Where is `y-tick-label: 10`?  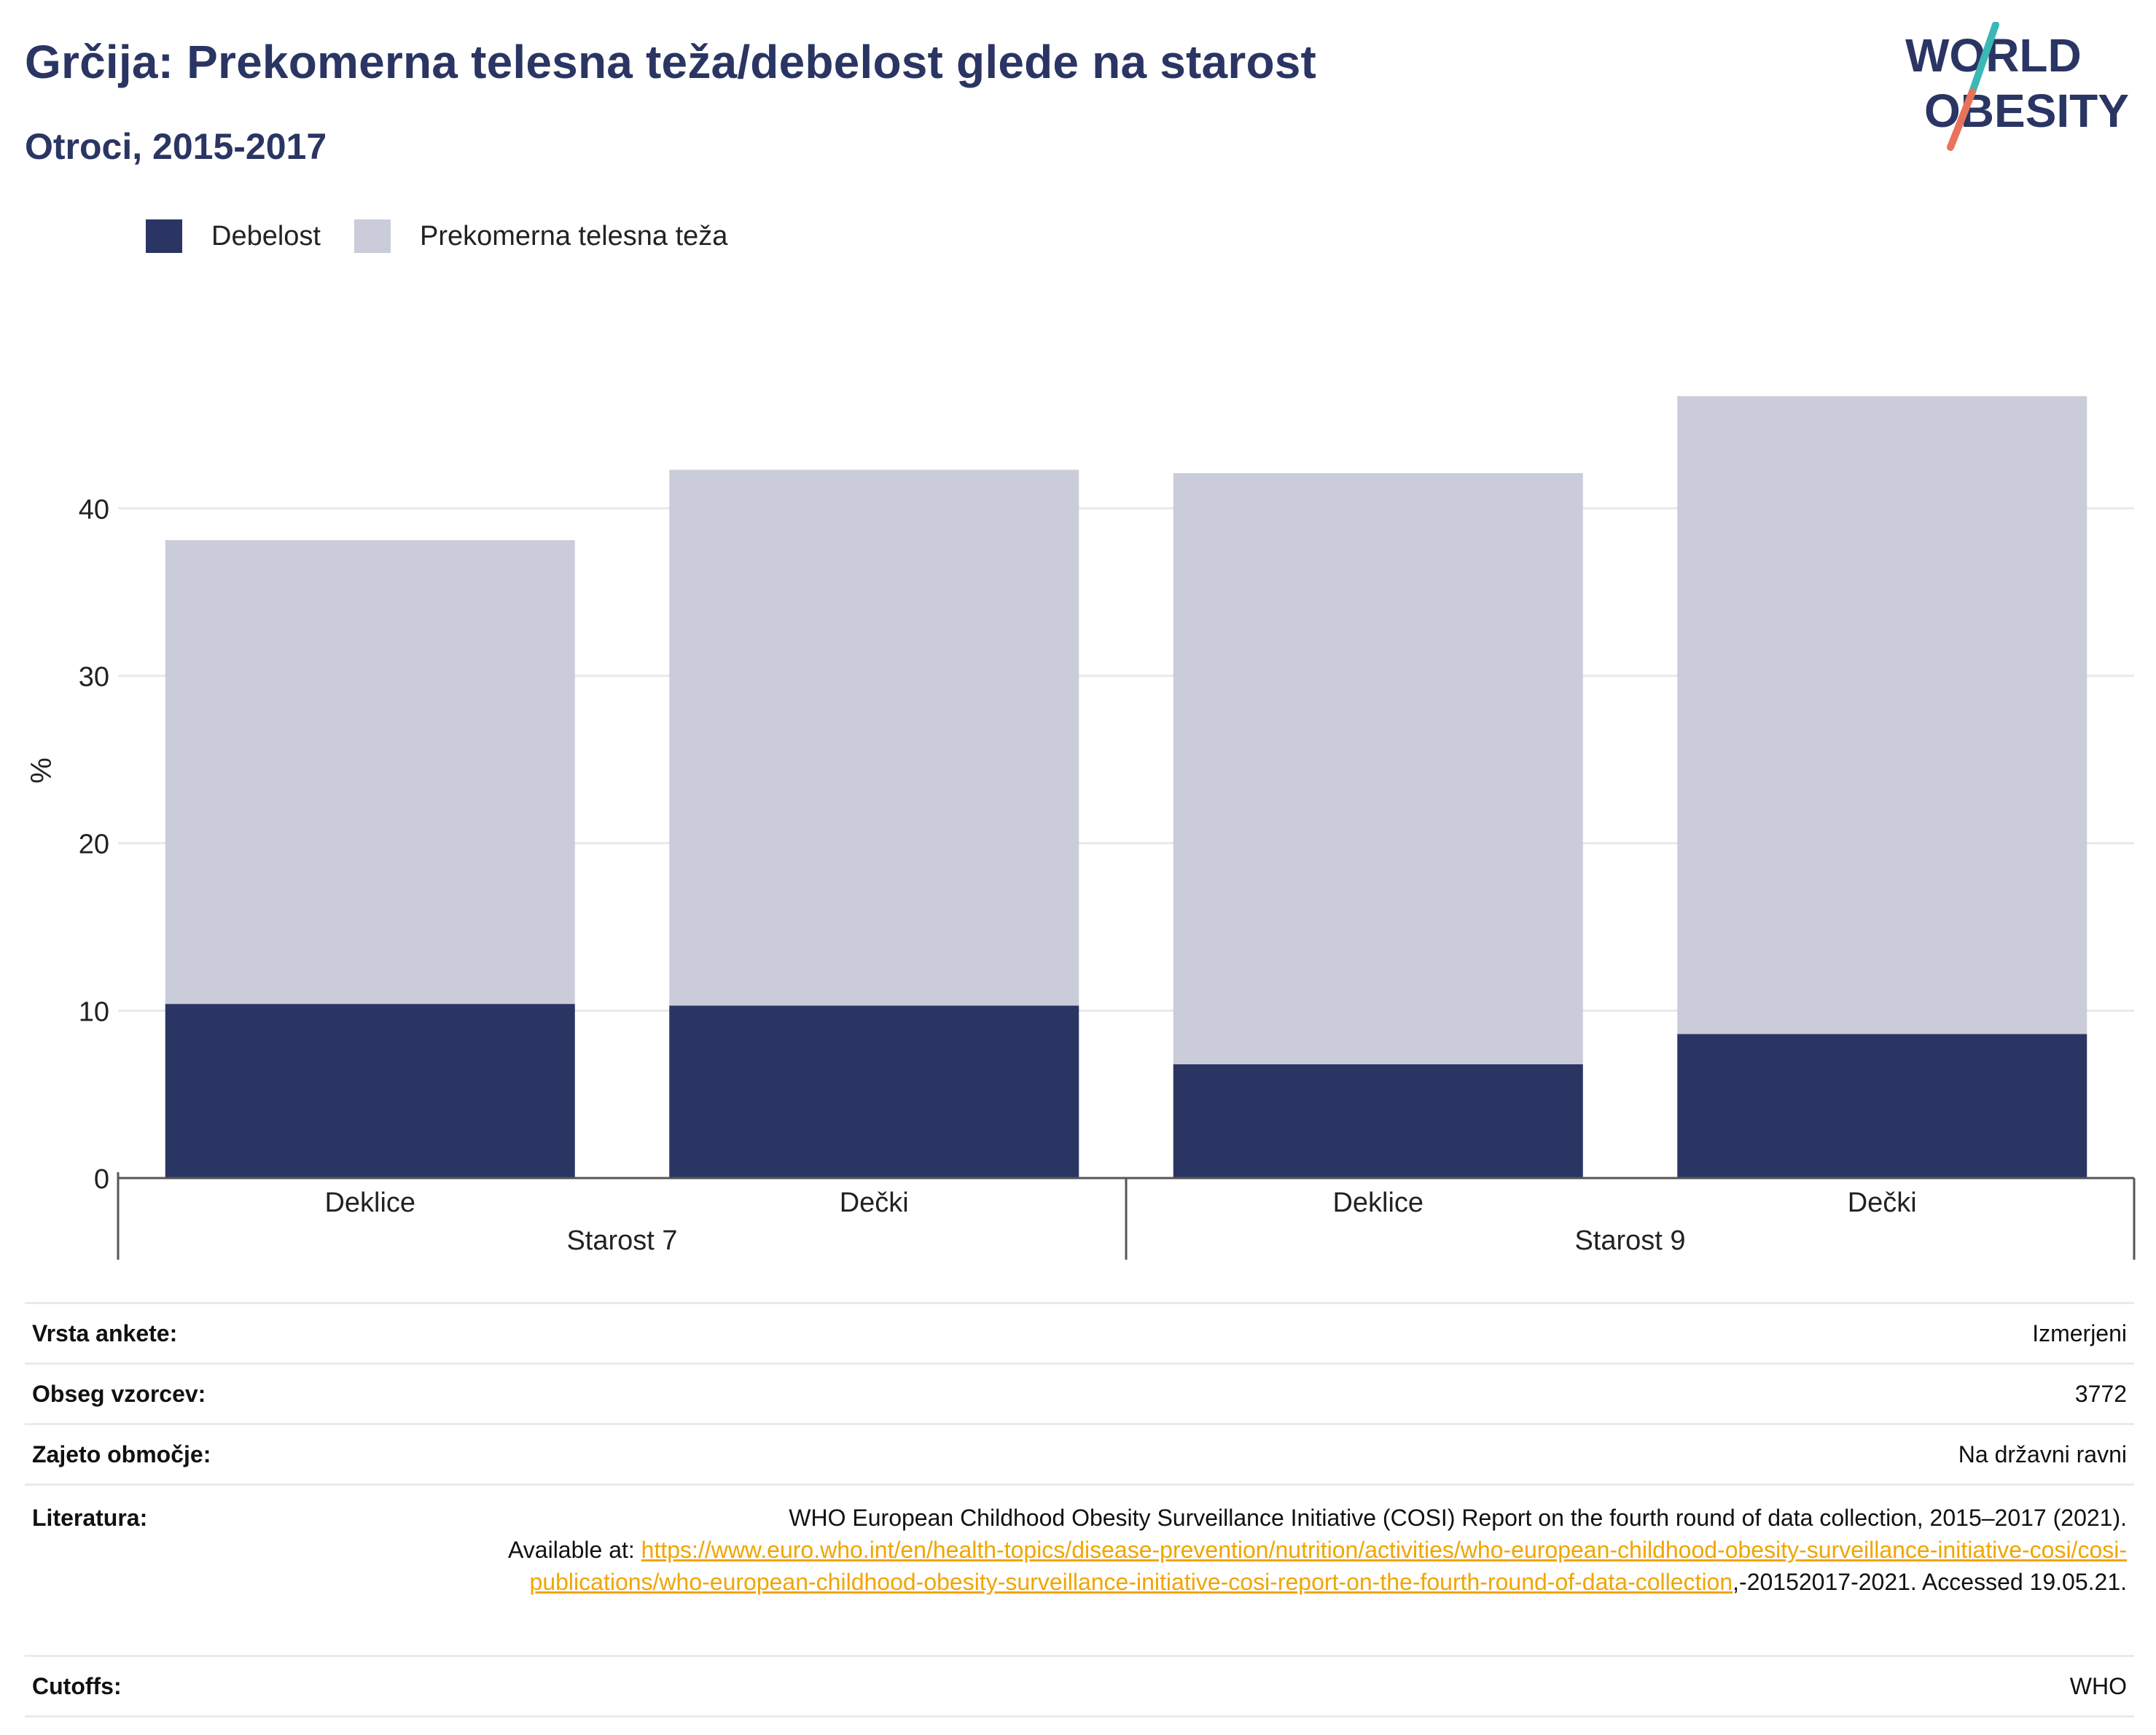 y-tick-label: 10 is located at coordinates (94, 1012).